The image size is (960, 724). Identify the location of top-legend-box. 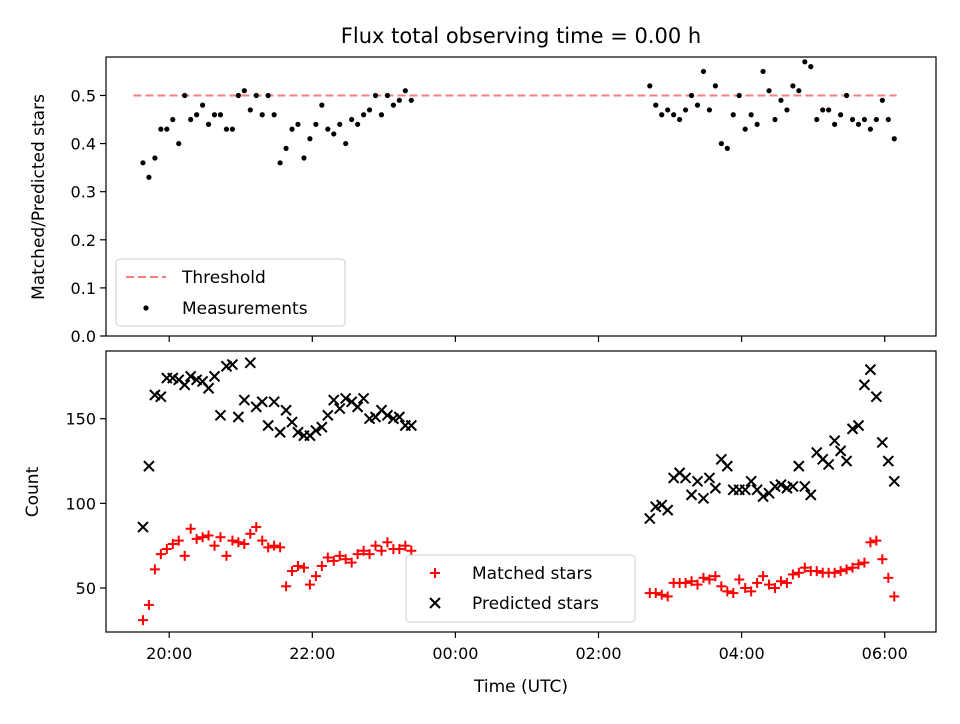
(230, 292).